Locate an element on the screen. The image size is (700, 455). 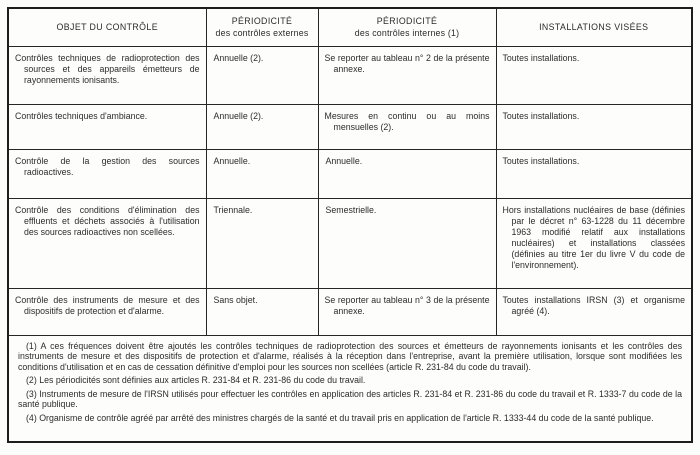
cell-r4-periodicite-interne: Semestrielle. is located at coordinates (407, 243).